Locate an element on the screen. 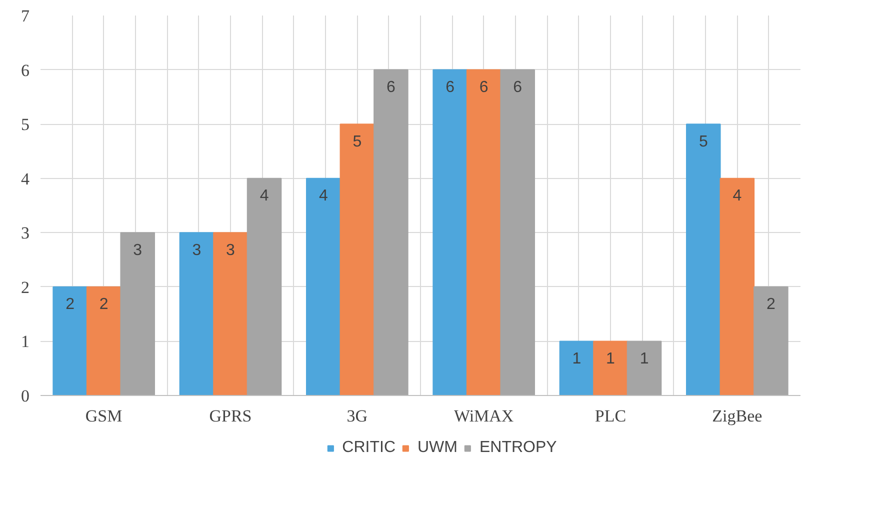 The image size is (869, 520). x-tick-label: GSM is located at coordinates (103, 416).